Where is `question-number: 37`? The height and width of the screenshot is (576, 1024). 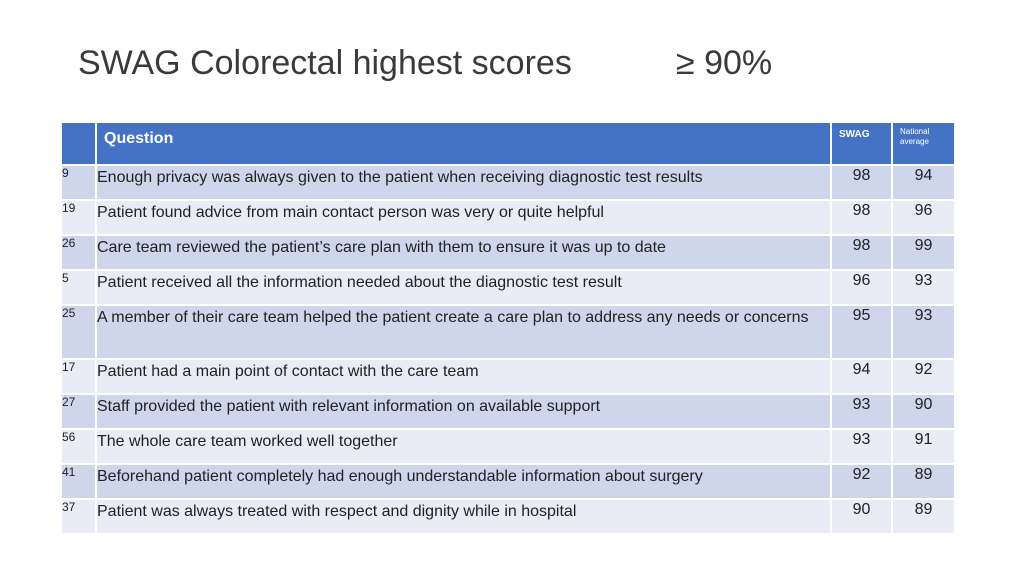 question-number: 37 is located at coordinates (78, 516).